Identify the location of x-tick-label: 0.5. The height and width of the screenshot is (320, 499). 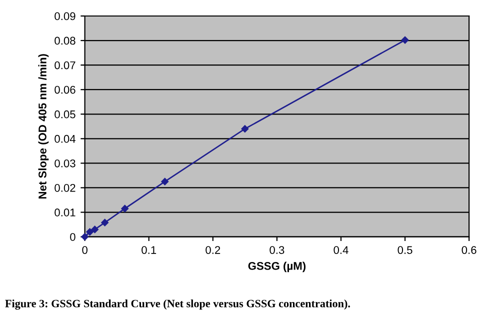
(405, 250).